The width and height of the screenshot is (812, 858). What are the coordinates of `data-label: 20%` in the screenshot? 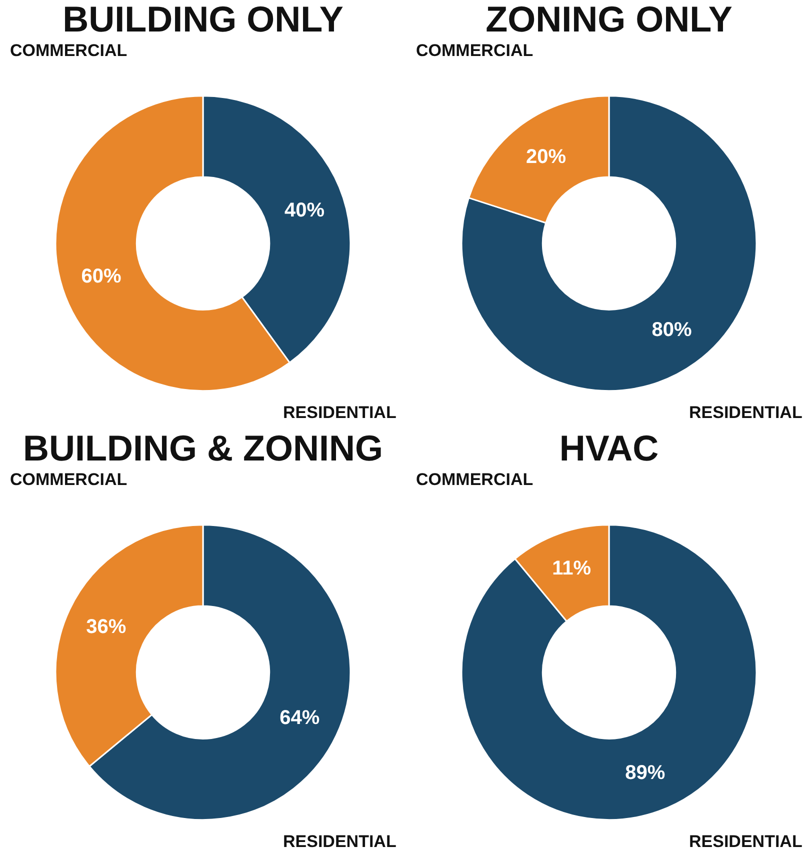 It's located at (546, 157).